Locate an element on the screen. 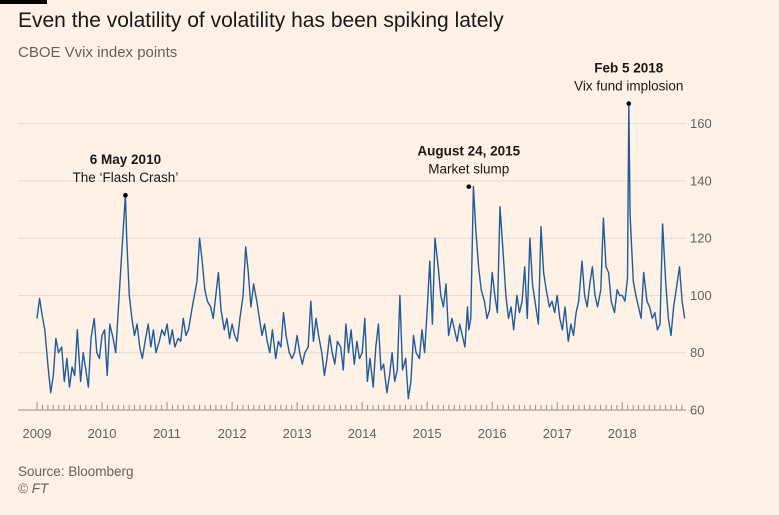 The height and width of the screenshot is (515, 779). x-tick-label: 2010 is located at coordinates (102, 433).